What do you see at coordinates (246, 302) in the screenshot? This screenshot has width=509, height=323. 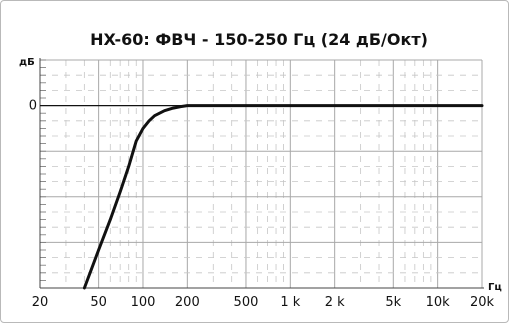 I see `x-tick-label: 500` at bounding box center [246, 302].